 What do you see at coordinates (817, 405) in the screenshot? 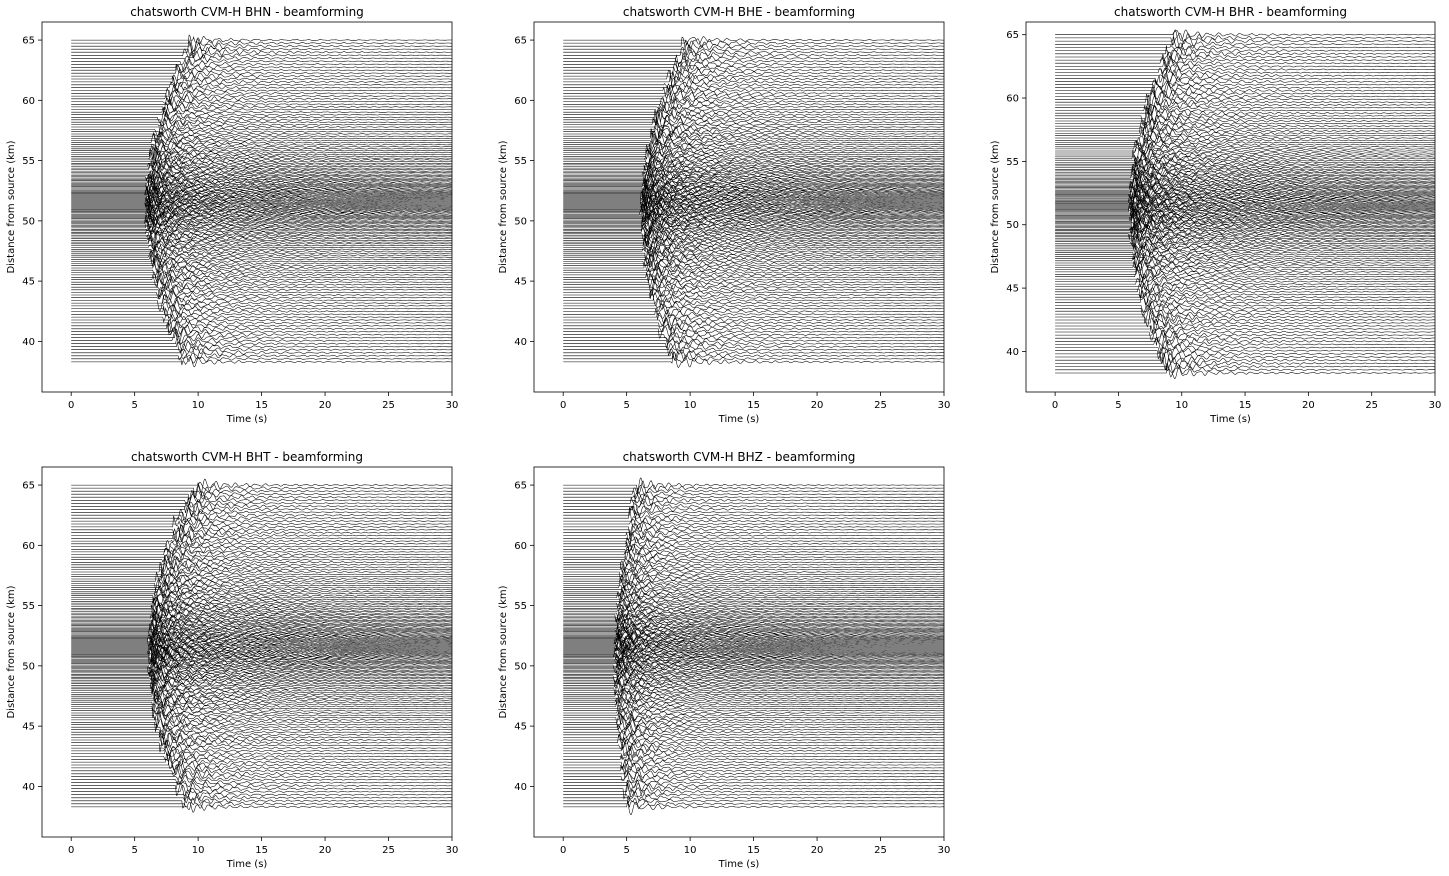
I see `x-tick-label: 20` at bounding box center [817, 405].